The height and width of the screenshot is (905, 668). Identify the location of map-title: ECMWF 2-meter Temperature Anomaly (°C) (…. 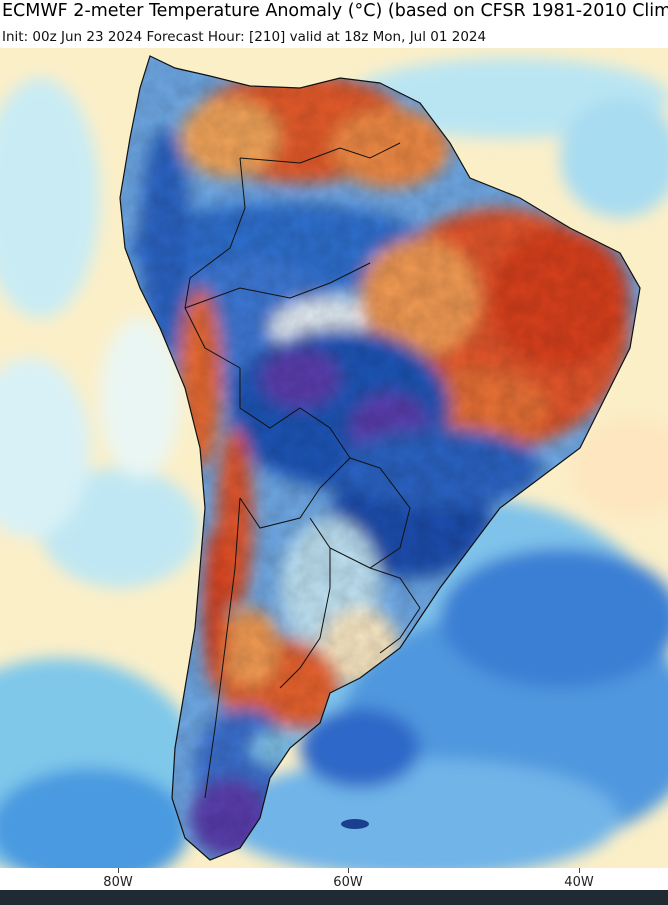
(335, 11).